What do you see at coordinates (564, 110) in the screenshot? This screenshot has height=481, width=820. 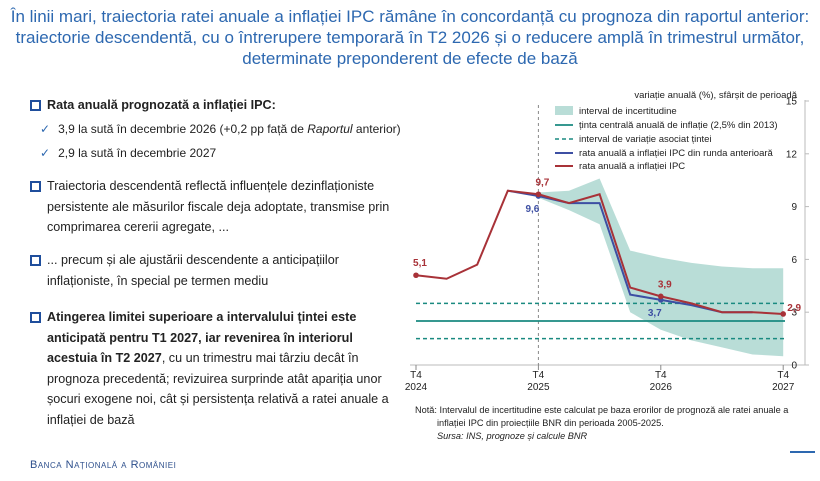 I see `legend-swatch` at bounding box center [564, 110].